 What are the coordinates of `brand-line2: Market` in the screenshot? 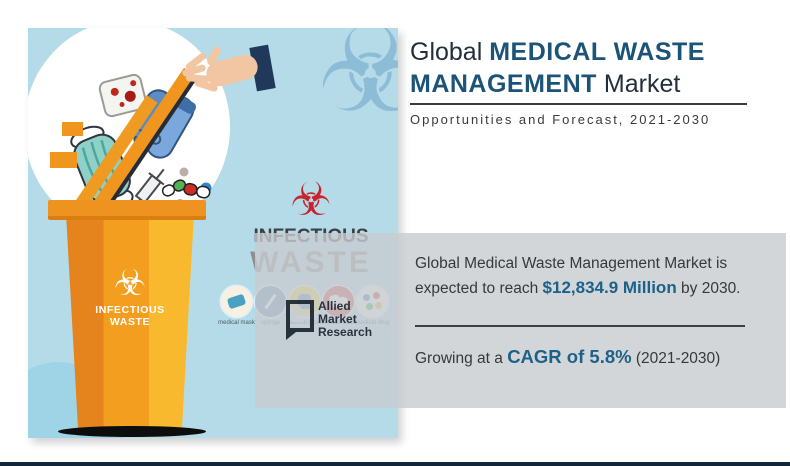 It's located at (337, 319).